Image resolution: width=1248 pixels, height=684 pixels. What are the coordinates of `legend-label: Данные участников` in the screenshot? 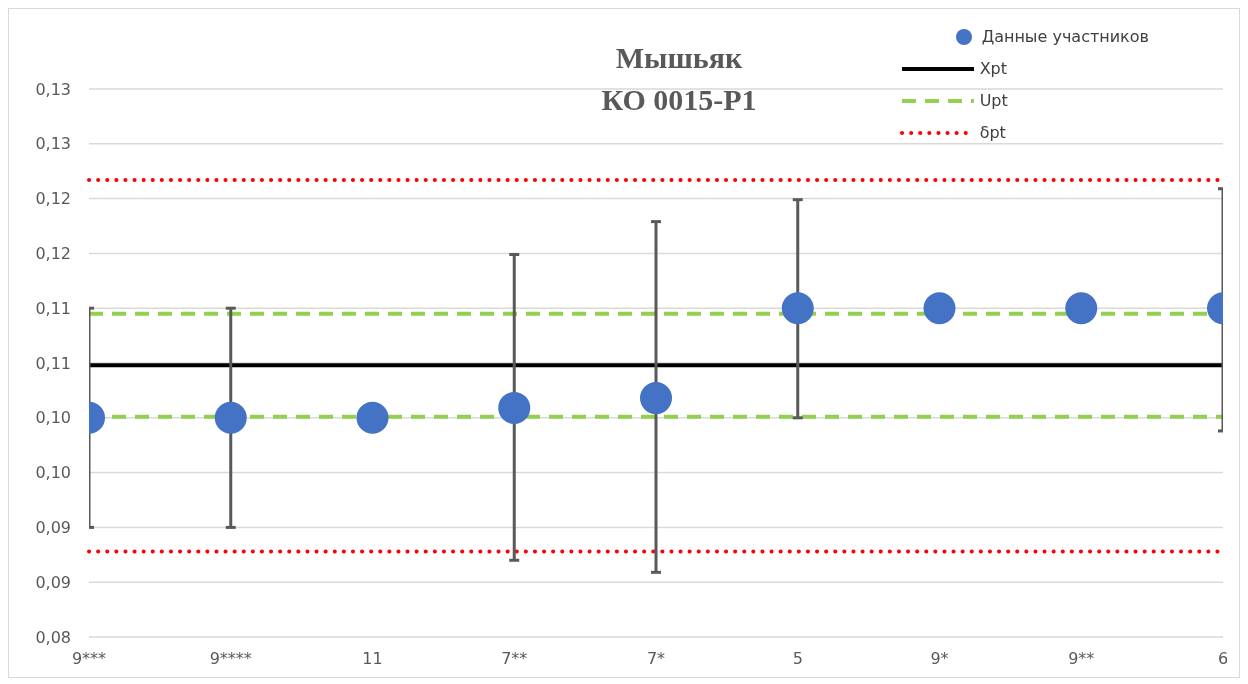 It's located at (1065, 37).